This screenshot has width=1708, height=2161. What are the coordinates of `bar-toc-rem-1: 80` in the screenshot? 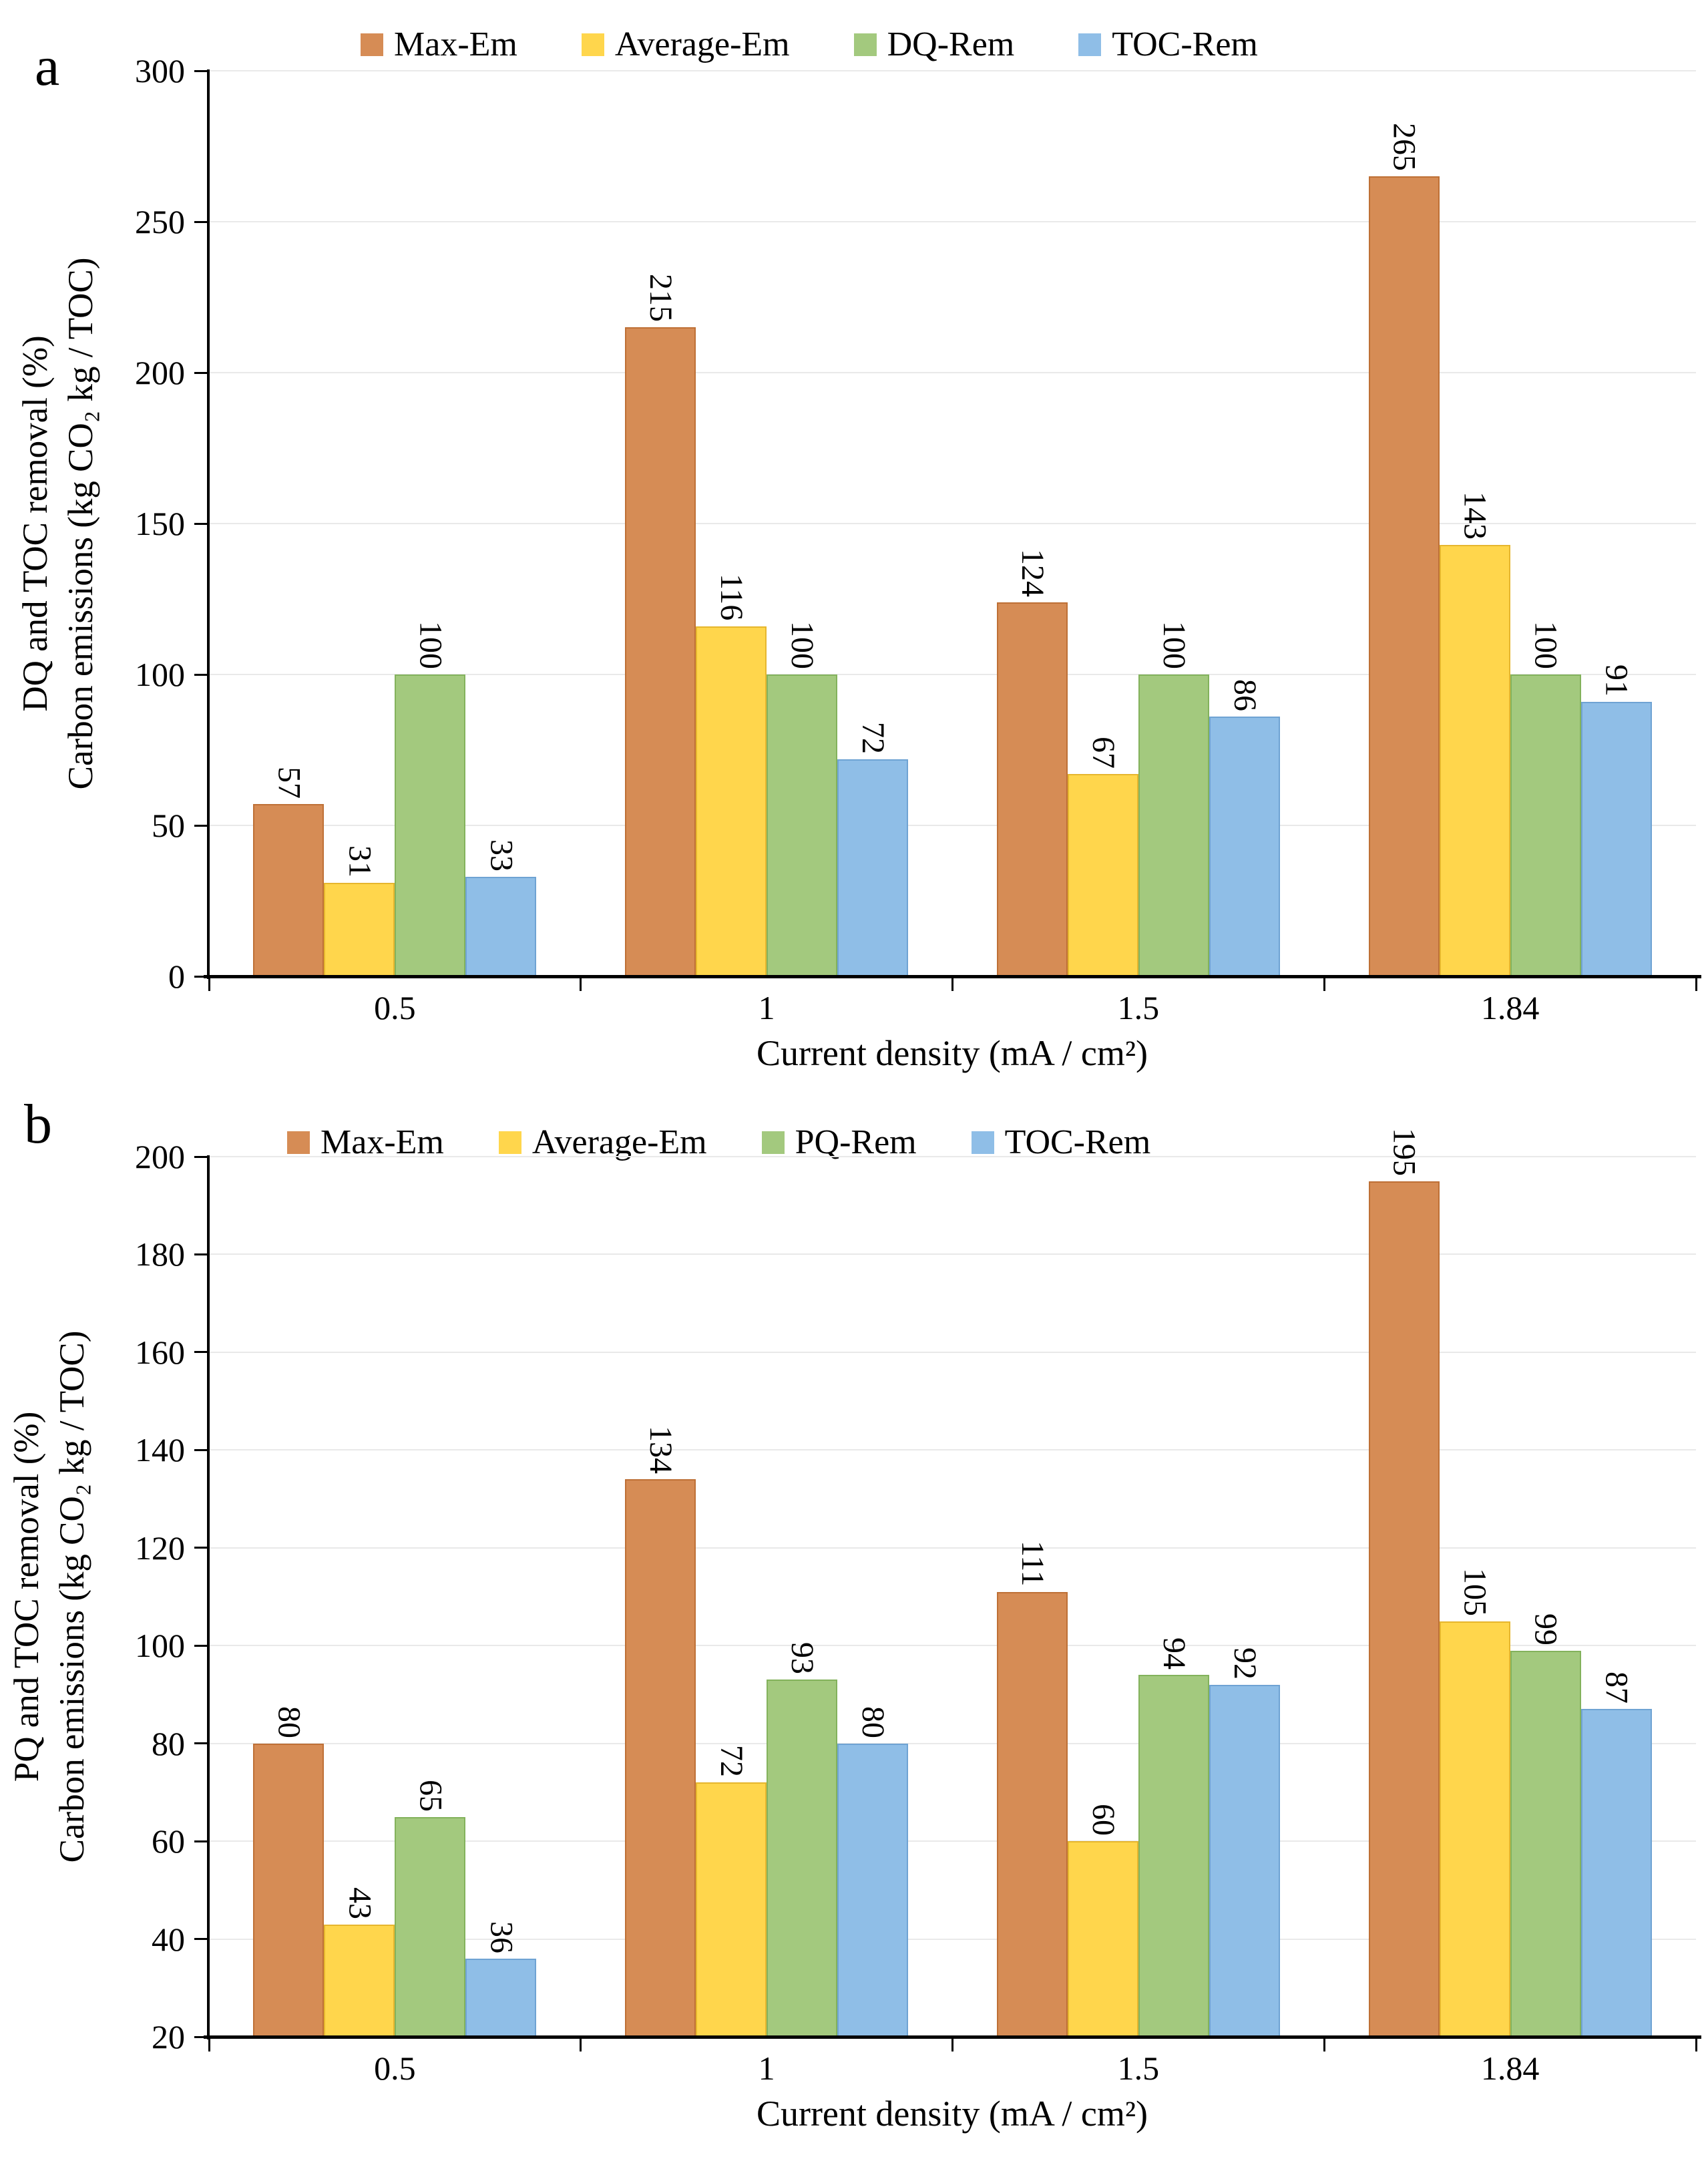 It's located at (873, 1871).